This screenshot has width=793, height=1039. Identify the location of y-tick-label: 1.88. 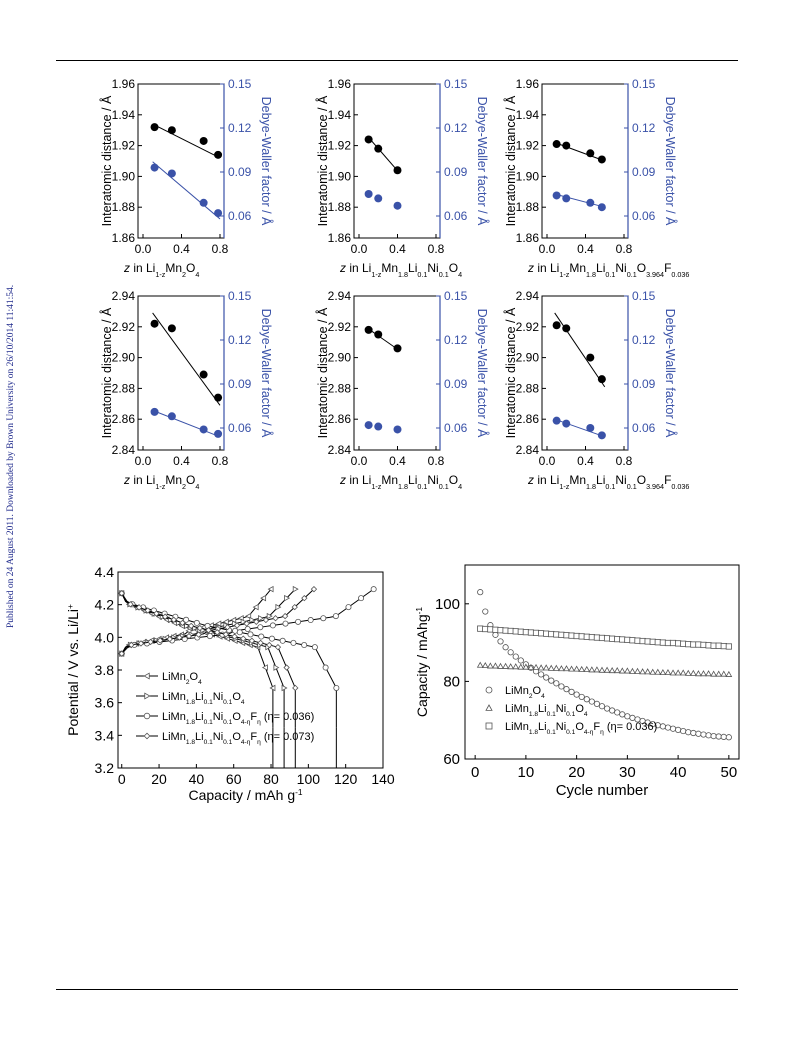
(528, 207).